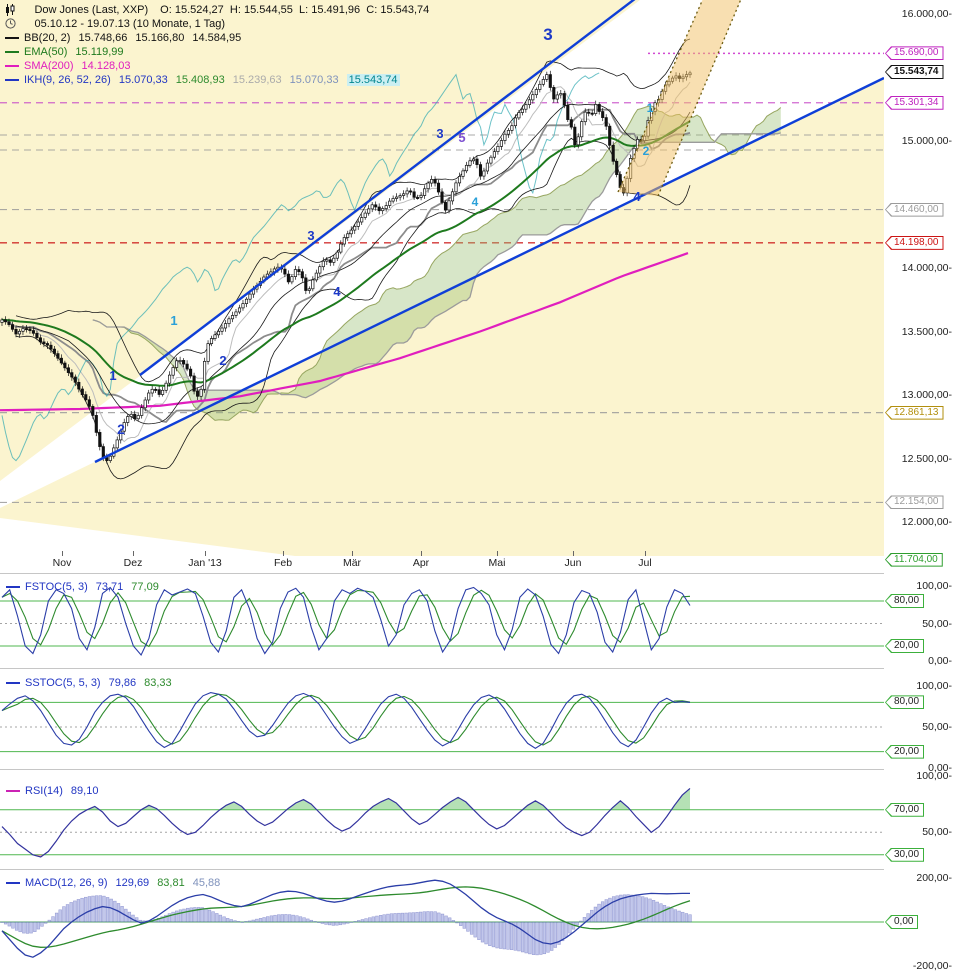 The image size is (958, 973). What do you see at coordinates (914, 53) in the screenshot?
I see `price-tag-text: 15.690,00` at bounding box center [914, 53].